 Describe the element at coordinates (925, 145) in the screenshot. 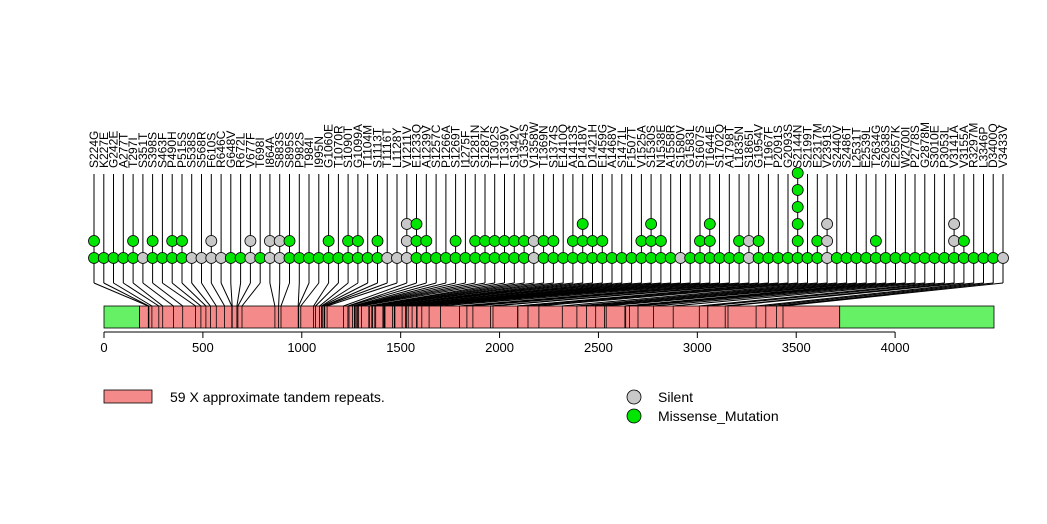

I see `mutation-label: G2878M` at that location.